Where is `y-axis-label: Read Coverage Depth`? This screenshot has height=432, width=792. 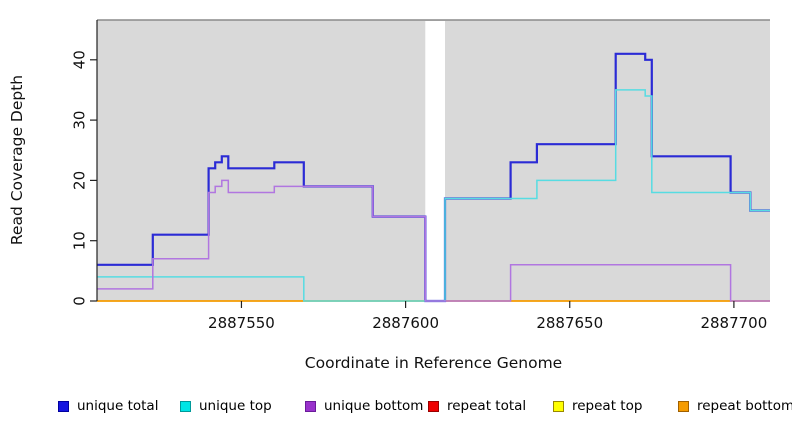
y-axis-label: Read Coverage Depth is located at coordinates (17, 160).